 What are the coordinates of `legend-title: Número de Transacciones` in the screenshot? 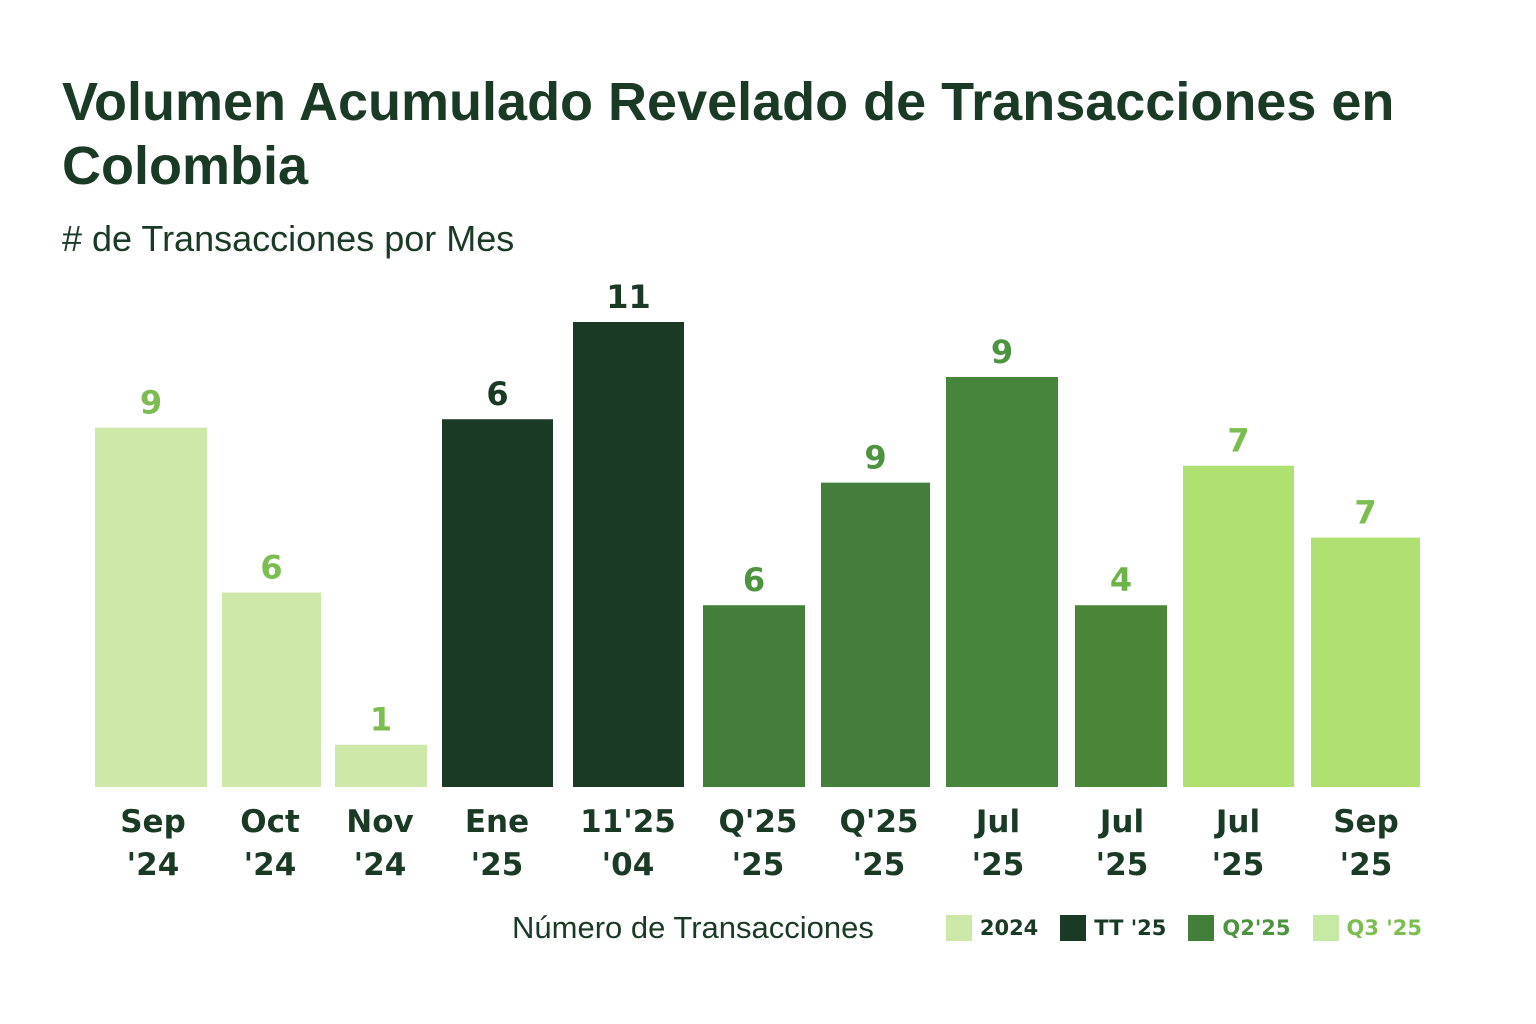 It's located at (693, 927).